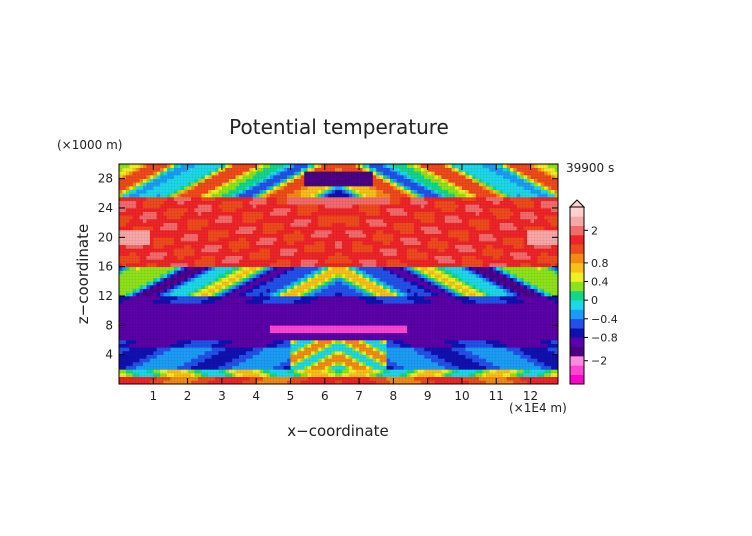 The width and height of the screenshot is (752, 536). What do you see at coordinates (337, 431) in the screenshot?
I see `x-axis-label: x−coordinate` at bounding box center [337, 431].